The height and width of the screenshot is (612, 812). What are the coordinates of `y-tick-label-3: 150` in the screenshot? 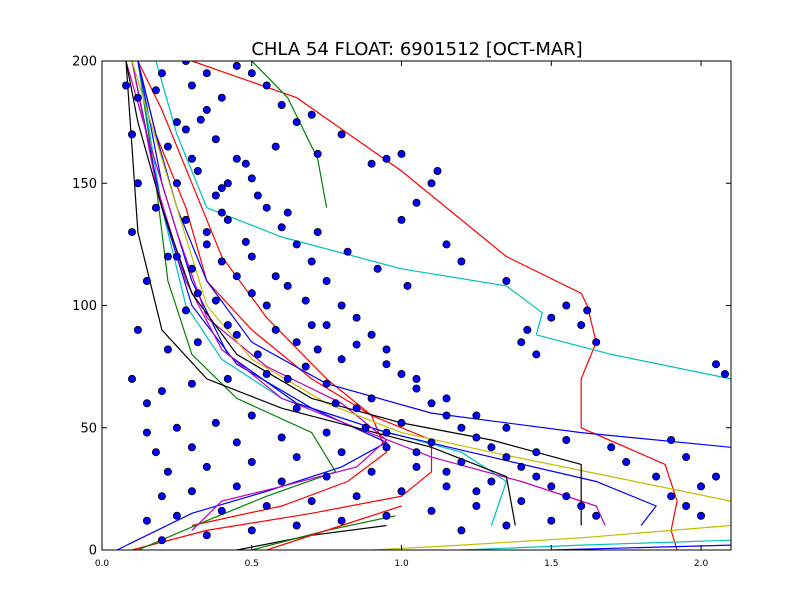 It's located at (84, 184).